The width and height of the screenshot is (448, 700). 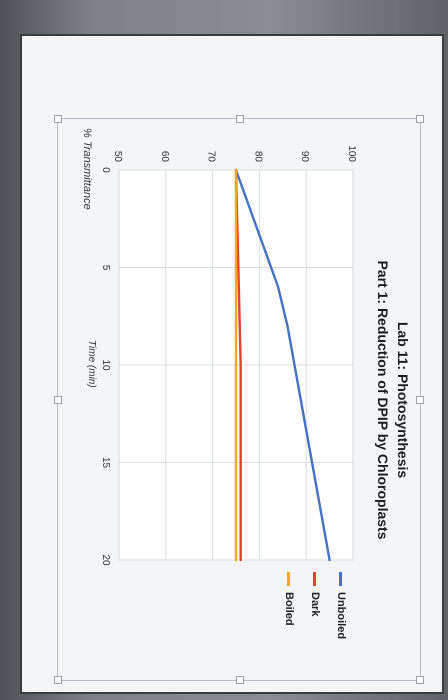 What do you see at coordinates (315, 578) in the screenshot?
I see `legend-swatch-dark` at bounding box center [315, 578].